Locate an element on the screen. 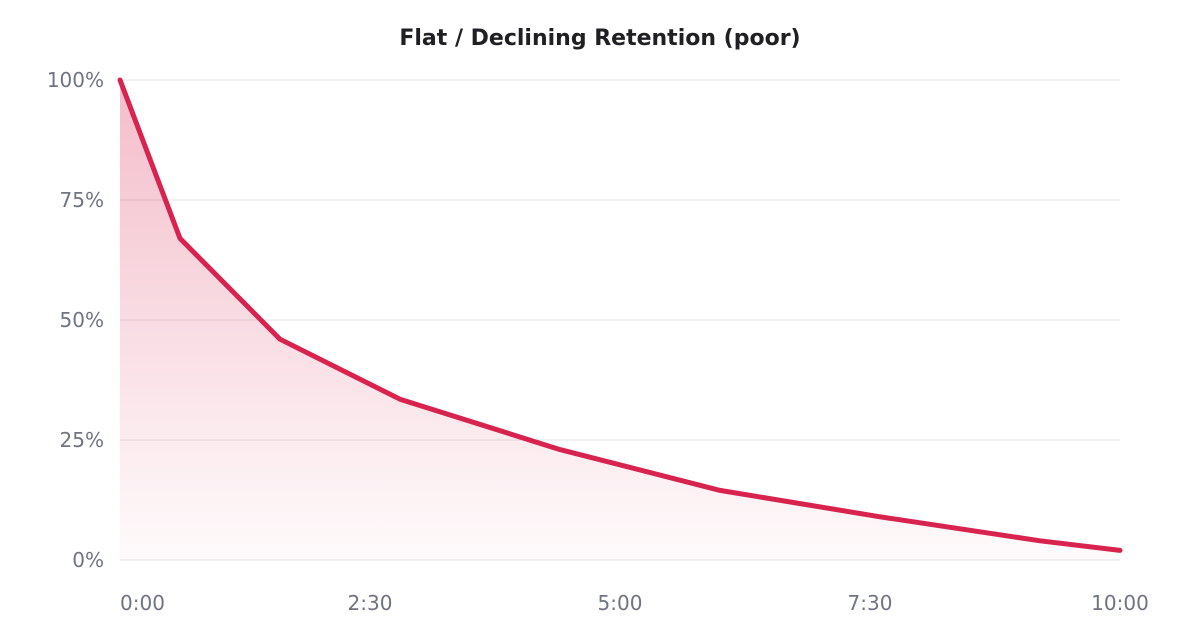  x-tick-label: 2:30 is located at coordinates (370, 603).